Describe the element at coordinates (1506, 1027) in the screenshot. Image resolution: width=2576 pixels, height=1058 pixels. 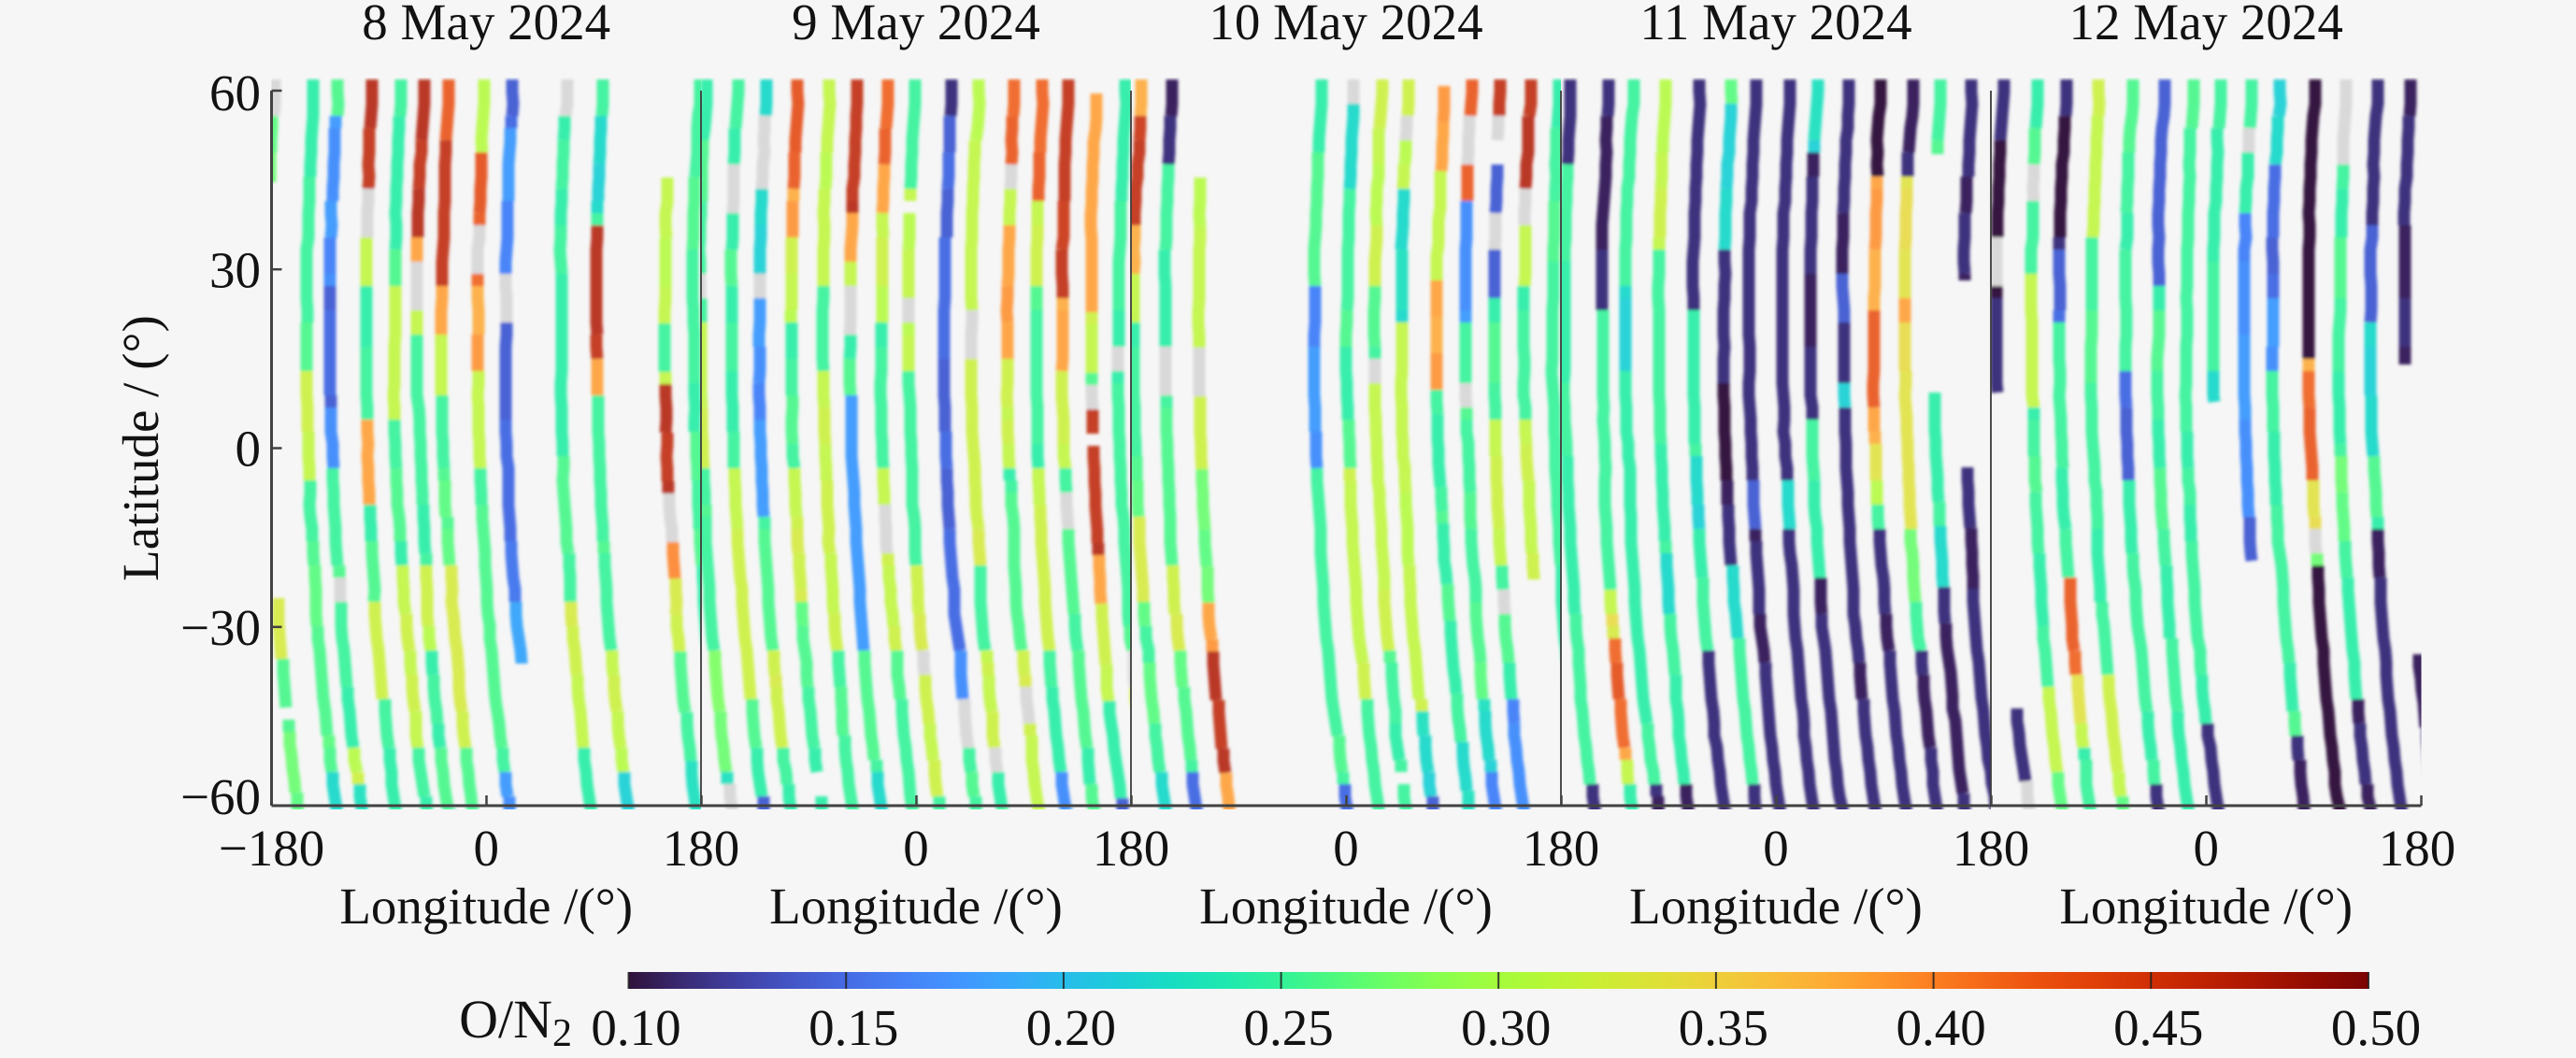
I see `svg-text: 0.30` at that location.